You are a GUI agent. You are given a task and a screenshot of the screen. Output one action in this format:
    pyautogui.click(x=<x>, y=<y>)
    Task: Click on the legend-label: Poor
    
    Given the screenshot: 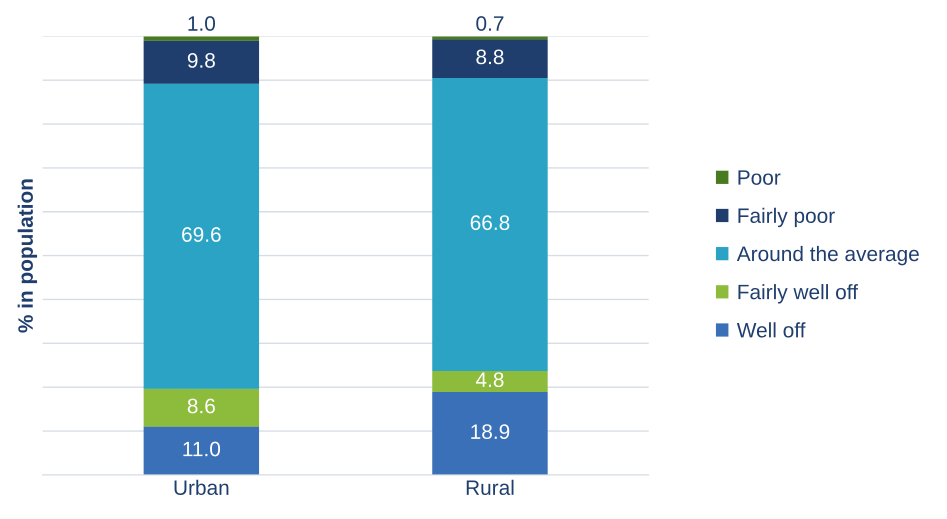 What is the action you would take?
    pyautogui.click(x=759, y=177)
    